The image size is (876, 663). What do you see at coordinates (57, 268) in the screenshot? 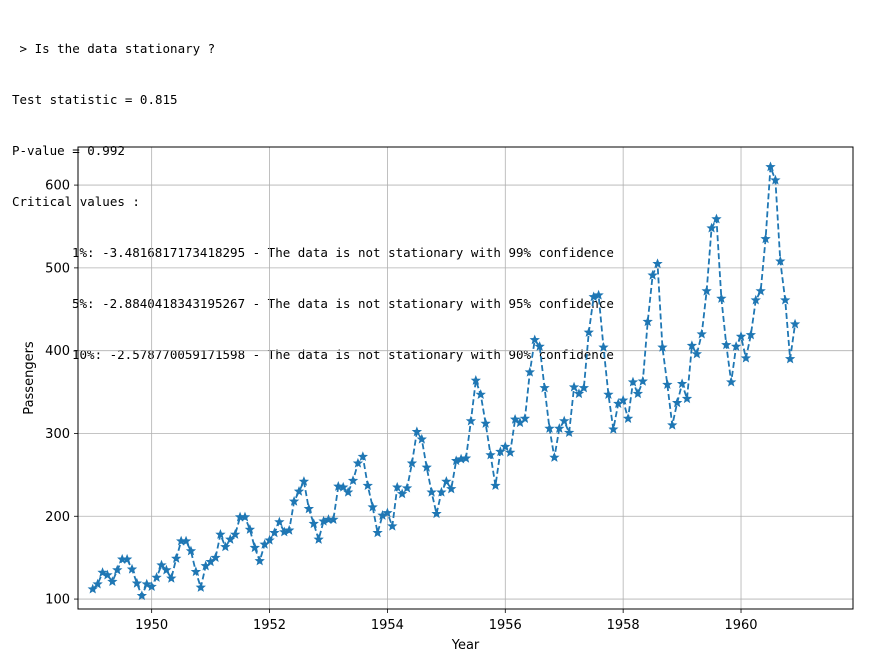
I see `y-tick-label: 500` at bounding box center [57, 268].